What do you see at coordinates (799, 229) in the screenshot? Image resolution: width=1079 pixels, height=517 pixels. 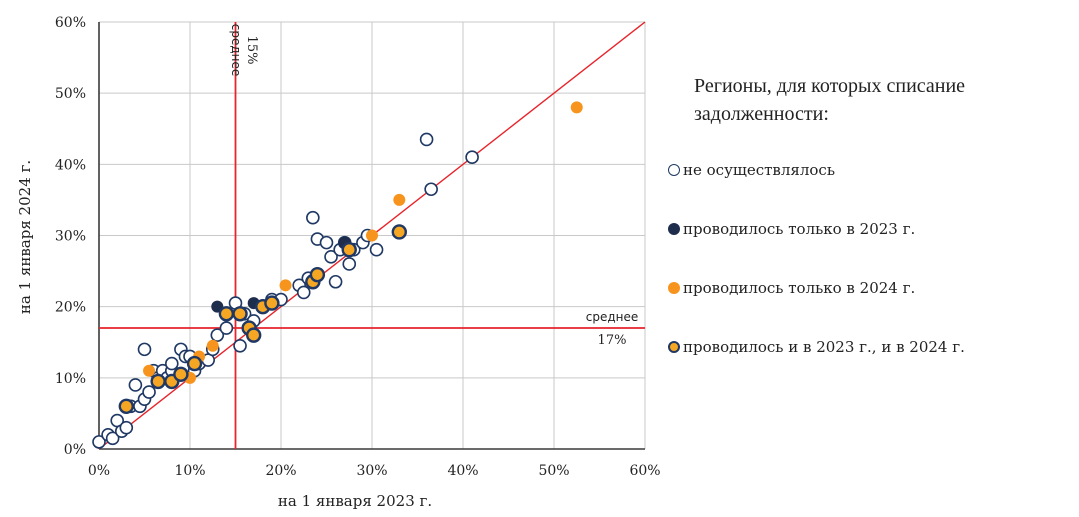 I see `legend-label: проводилось только в 2023 г.` at bounding box center [799, 229].